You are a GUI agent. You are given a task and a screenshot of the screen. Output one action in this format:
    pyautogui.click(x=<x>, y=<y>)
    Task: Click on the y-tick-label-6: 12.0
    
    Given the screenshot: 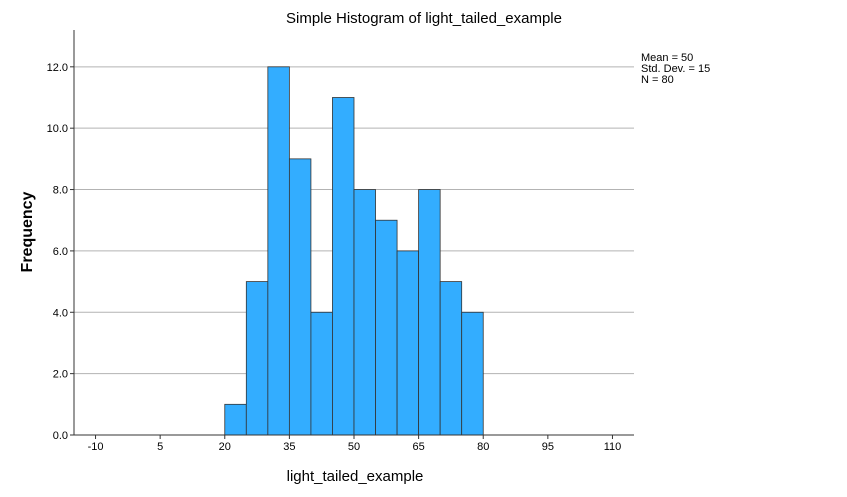 What is the action you would take?
    pyautogui.click(x=57, y=68)
    